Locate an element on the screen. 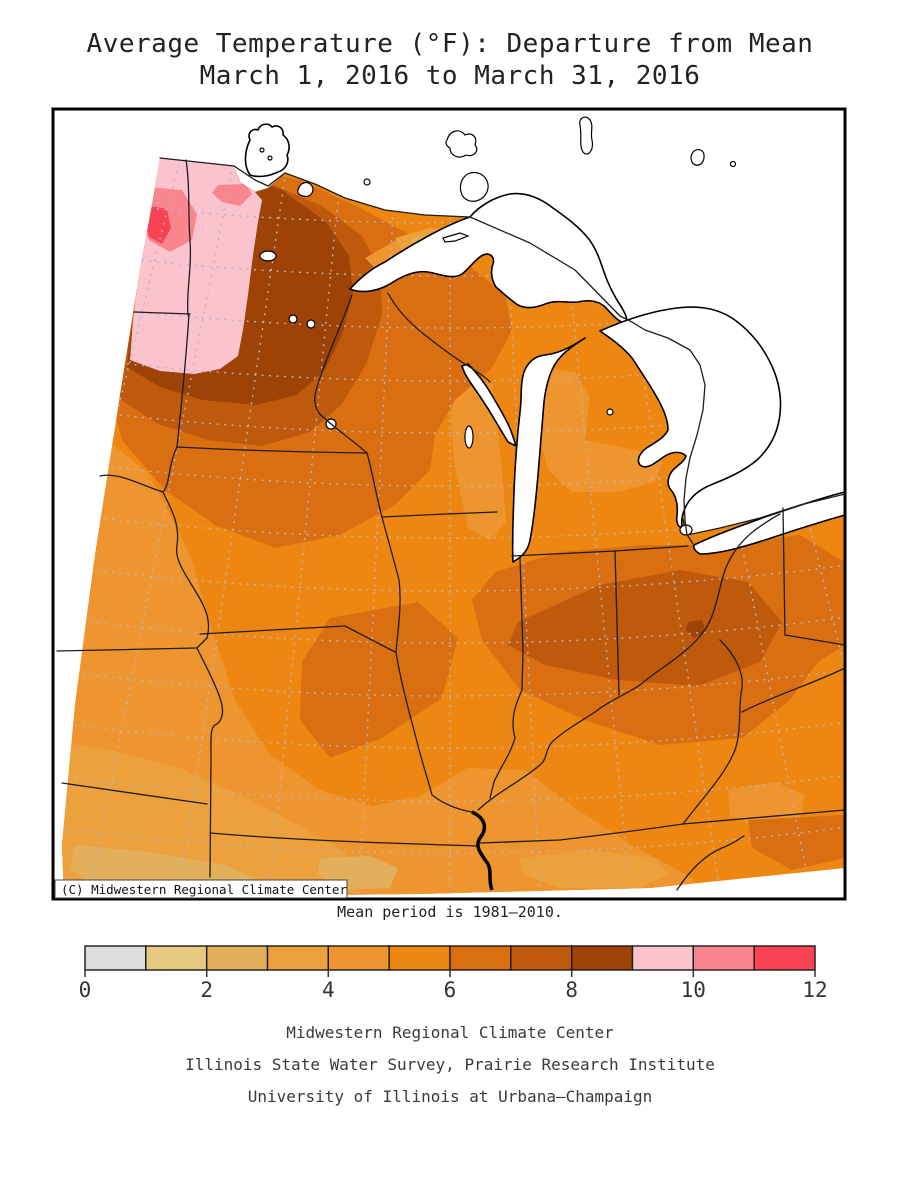 This screenshot has width=900, height=1200. lake-winnebago is located at coordinates (469, 437).